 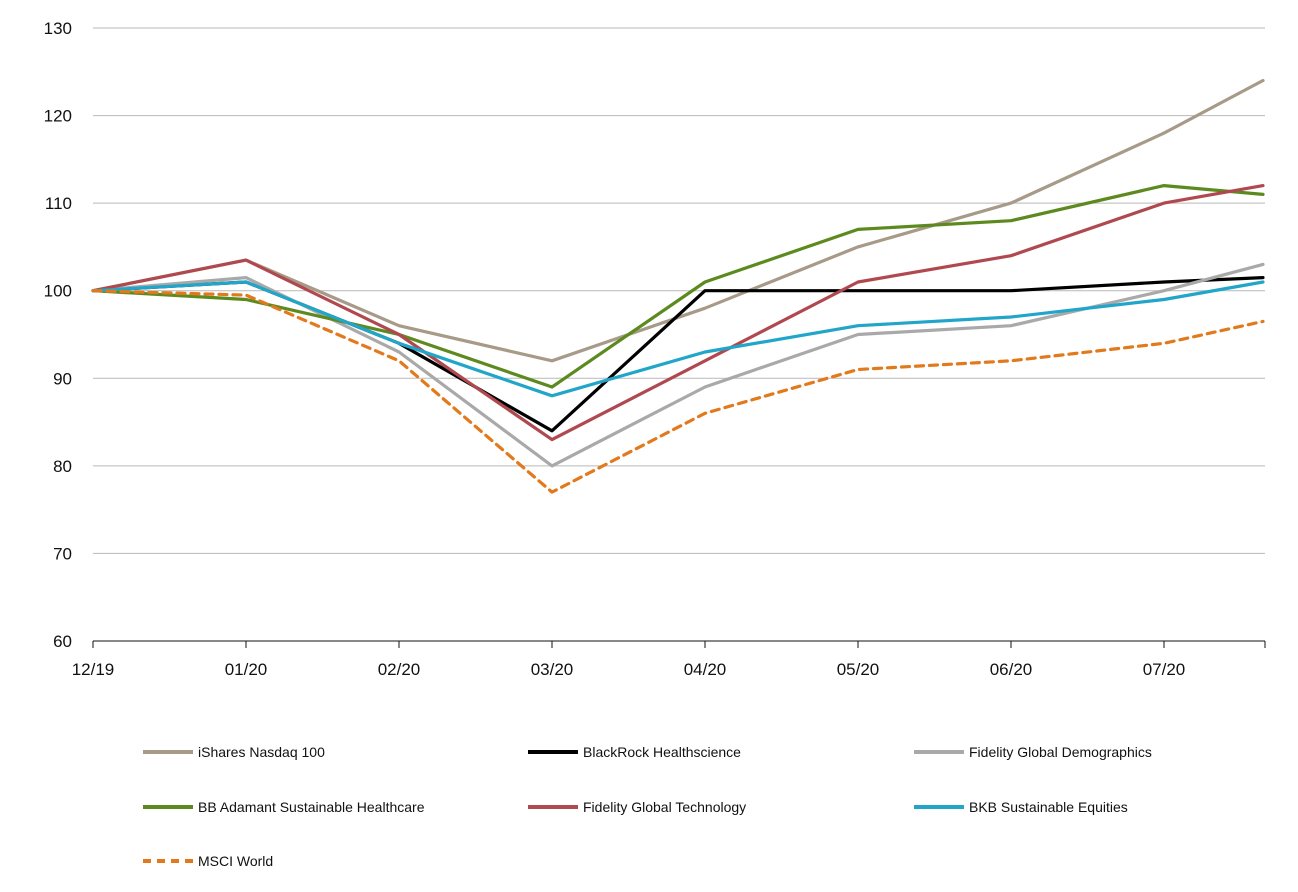 What do you see at coordinates (1048, 807) in the screenshot?
I see `legend-label: BKB Sustainable Equities` at bounding box center [1048, 807].